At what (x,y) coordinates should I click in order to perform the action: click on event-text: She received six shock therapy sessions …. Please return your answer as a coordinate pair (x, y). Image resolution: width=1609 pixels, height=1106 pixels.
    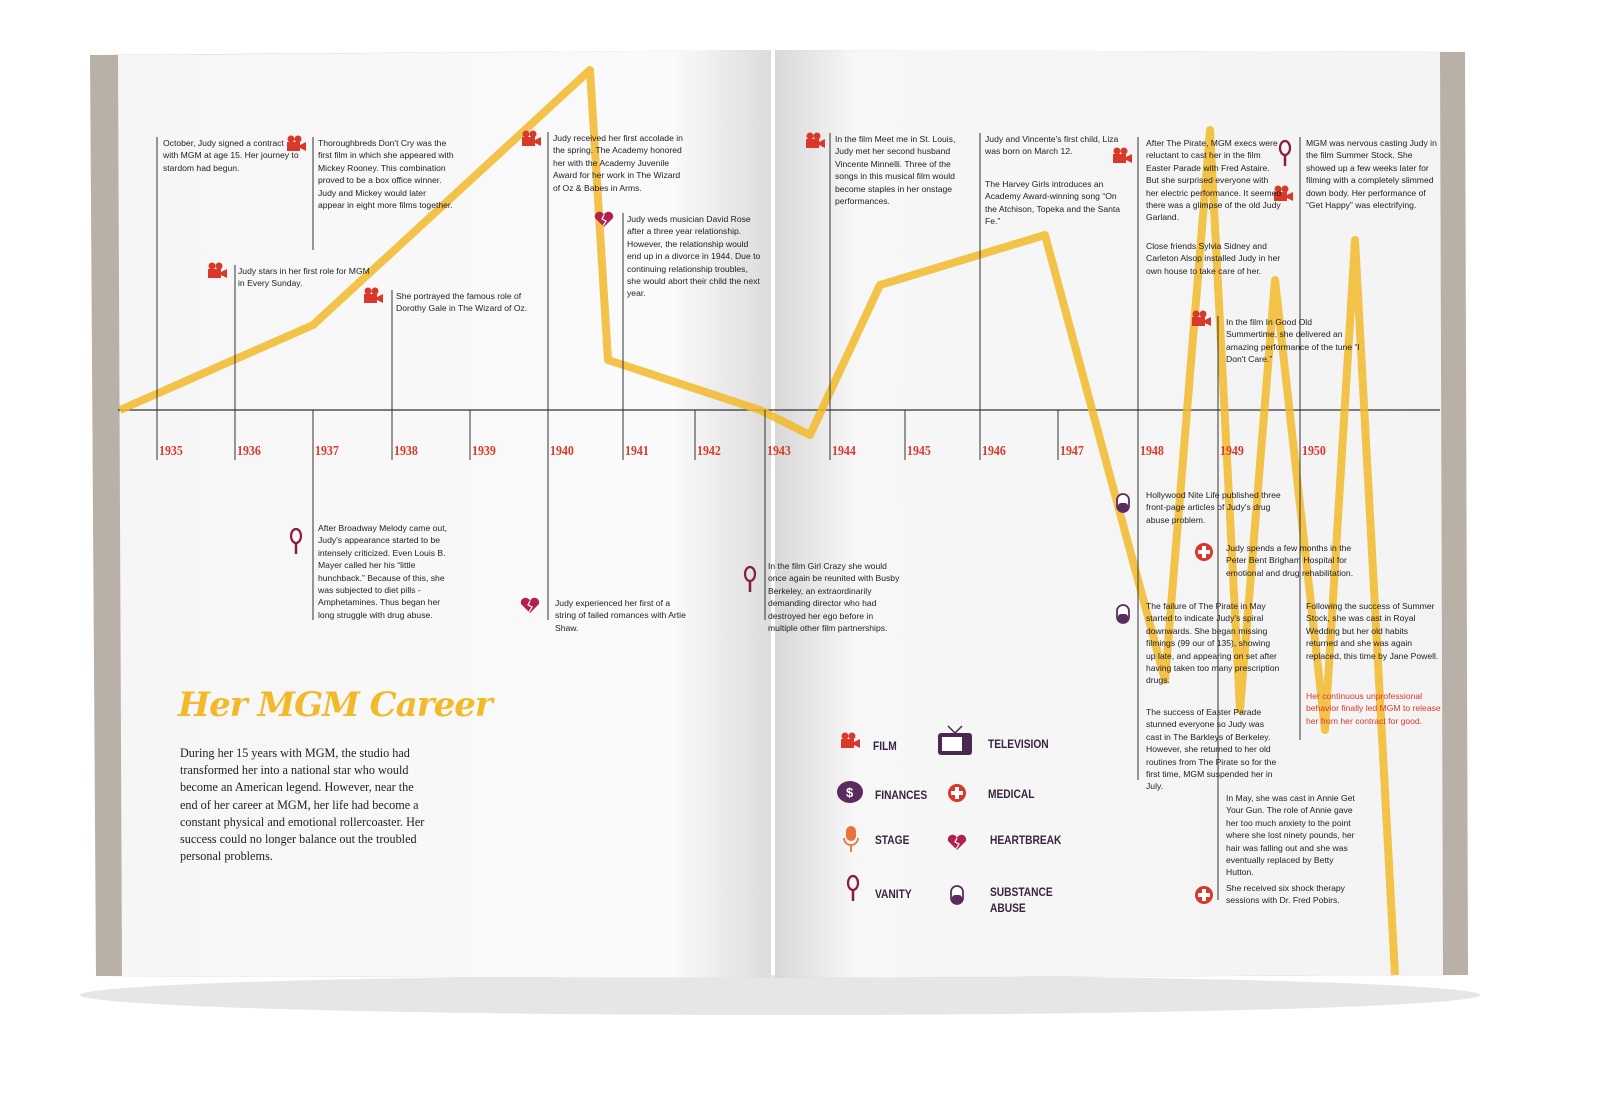
    Looking at the image, I should click on (1285, 894).